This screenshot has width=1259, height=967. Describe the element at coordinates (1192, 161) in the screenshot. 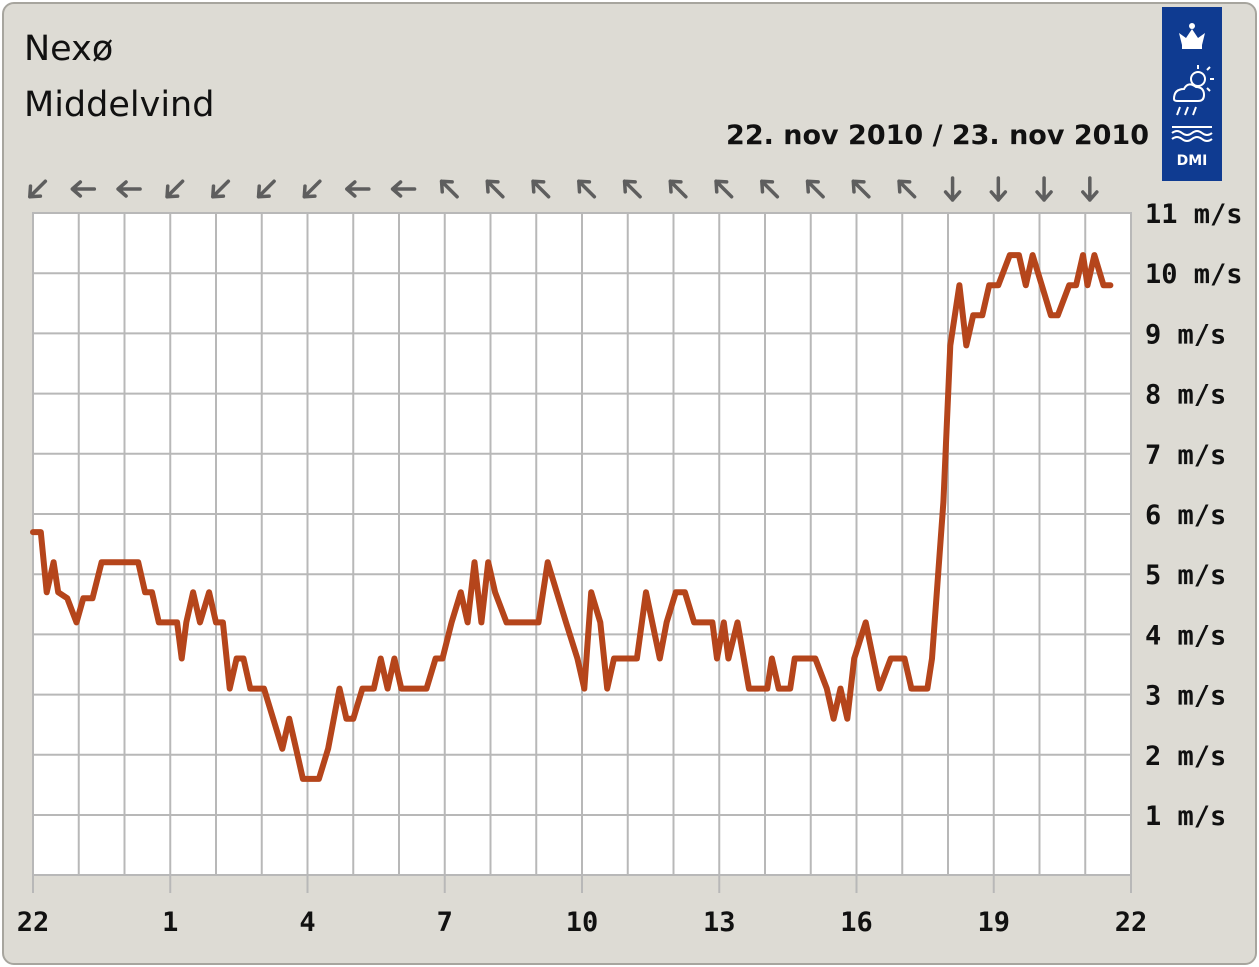

I see `dmi-logo-text: DMI` at that location.